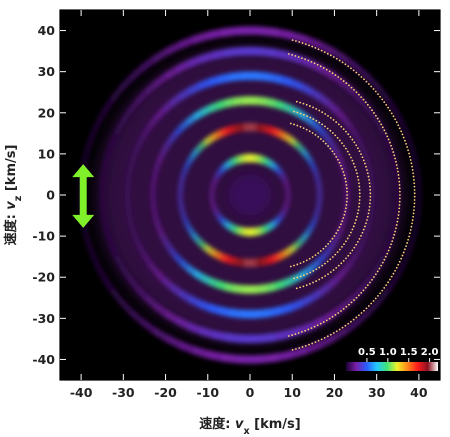 This screenshot has width=450, height=437. I want to click on colorbar-gradient, so click(392, 366).